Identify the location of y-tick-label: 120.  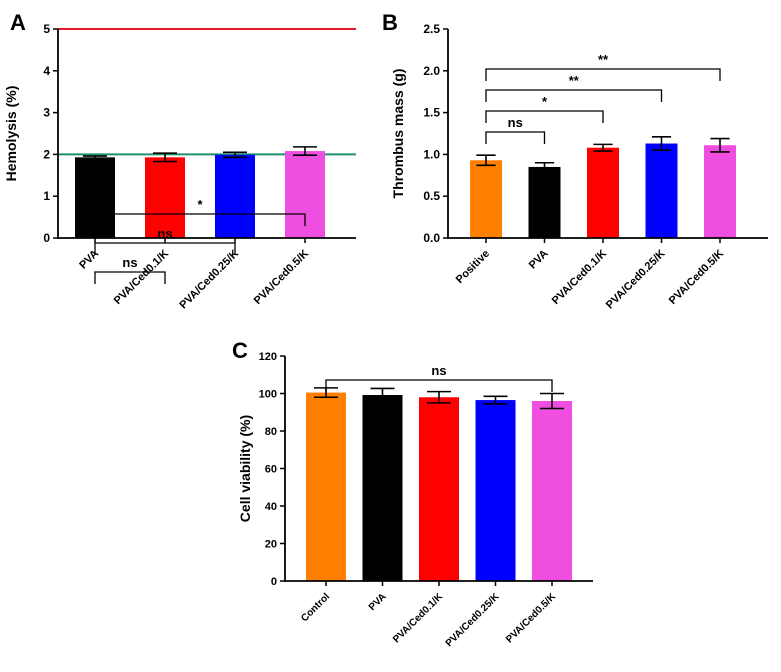
(268, 357).